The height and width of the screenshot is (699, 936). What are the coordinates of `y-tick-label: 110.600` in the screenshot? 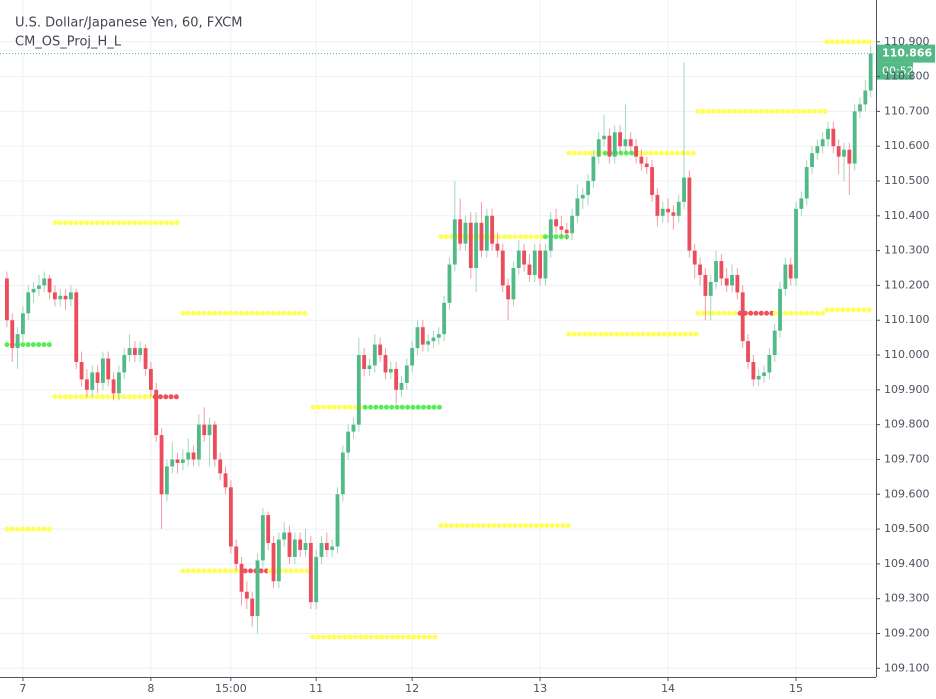 It's located at (907, 145).